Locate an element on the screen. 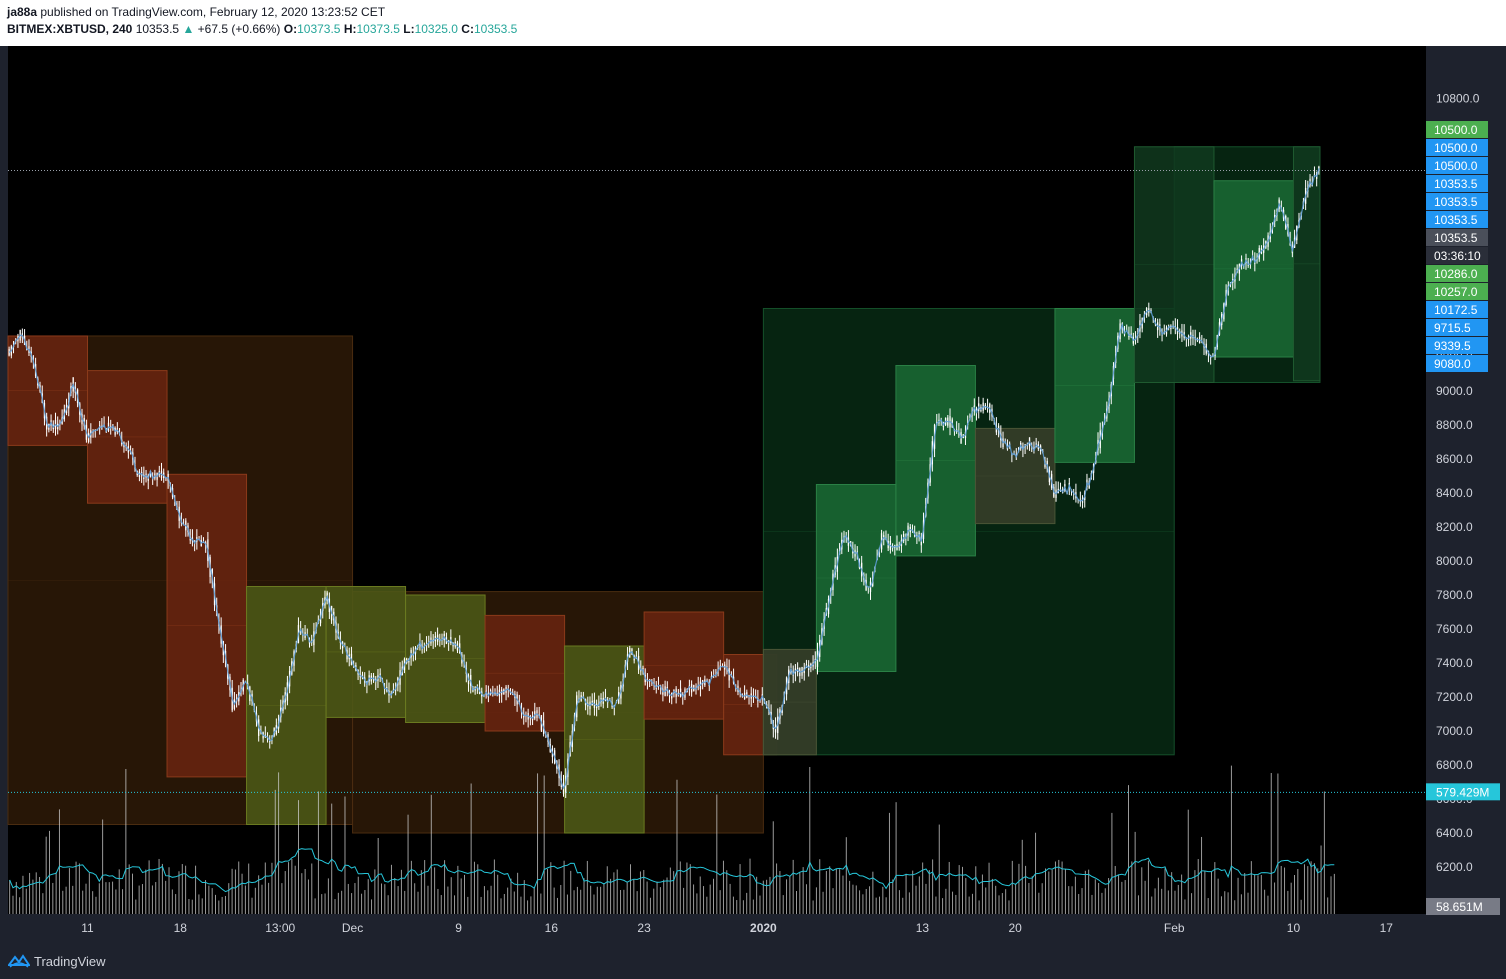  time-tick-label: 11 is located at coordinates (87, 928).